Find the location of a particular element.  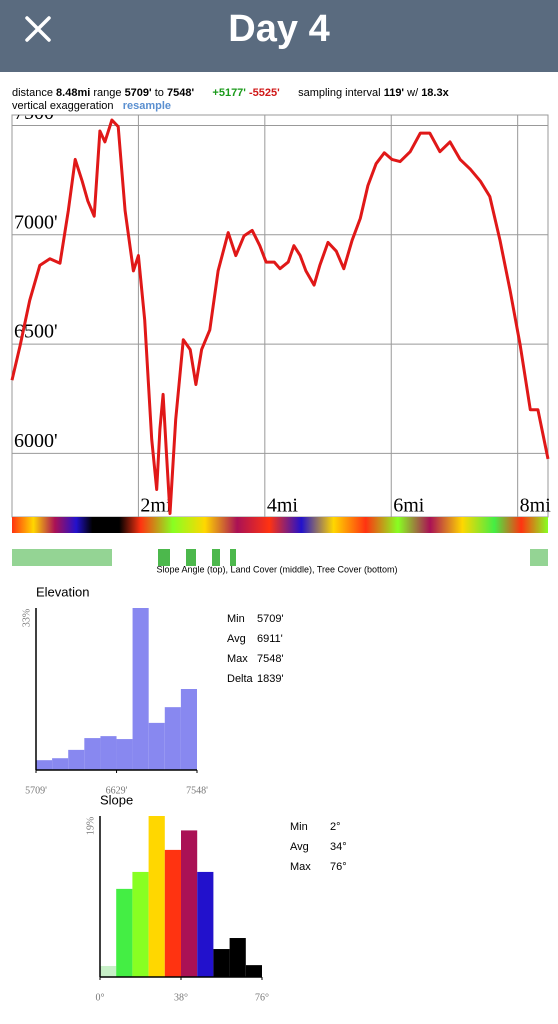

x-tick-label: 8mi is located at coordinates (536, 506).